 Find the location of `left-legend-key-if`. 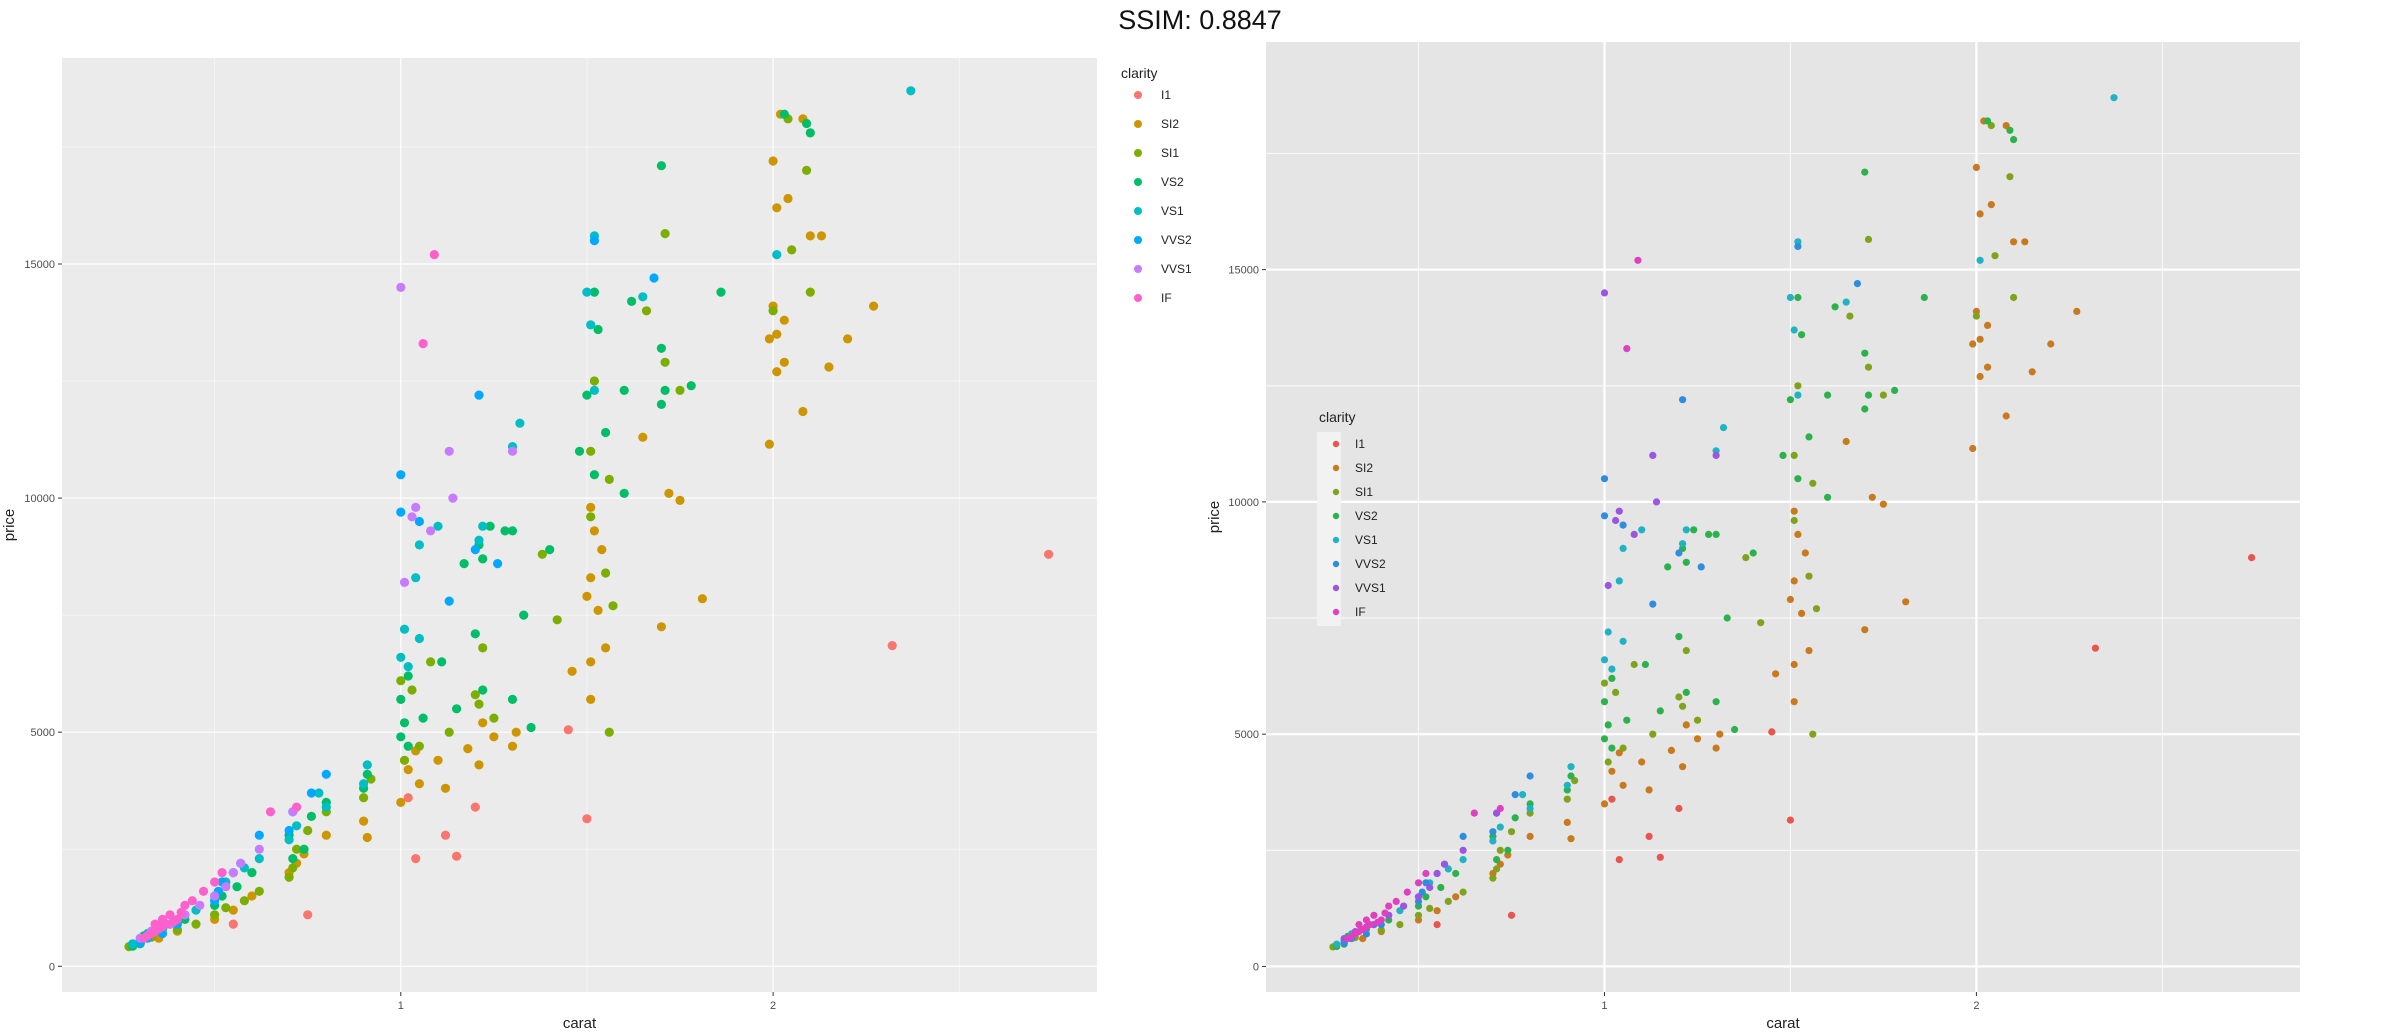

left-legend-key-if is located at coordinates (1138, 298).